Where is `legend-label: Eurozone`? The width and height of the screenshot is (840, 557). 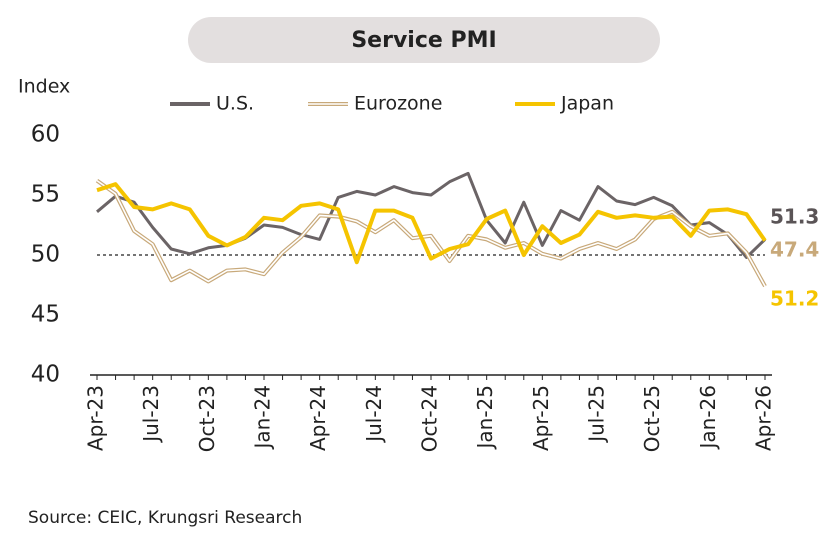 legend-label: Eurozone is located at coordinates (398, 104).